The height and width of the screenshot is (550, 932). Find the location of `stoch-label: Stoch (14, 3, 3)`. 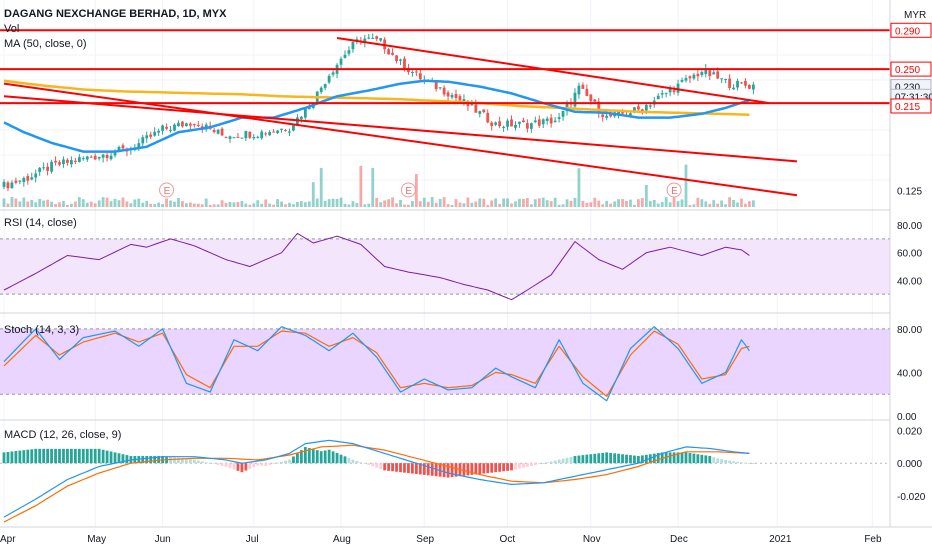

stoch-label: Stoch (14, 3, 3) is located at coordinates (41, 330).